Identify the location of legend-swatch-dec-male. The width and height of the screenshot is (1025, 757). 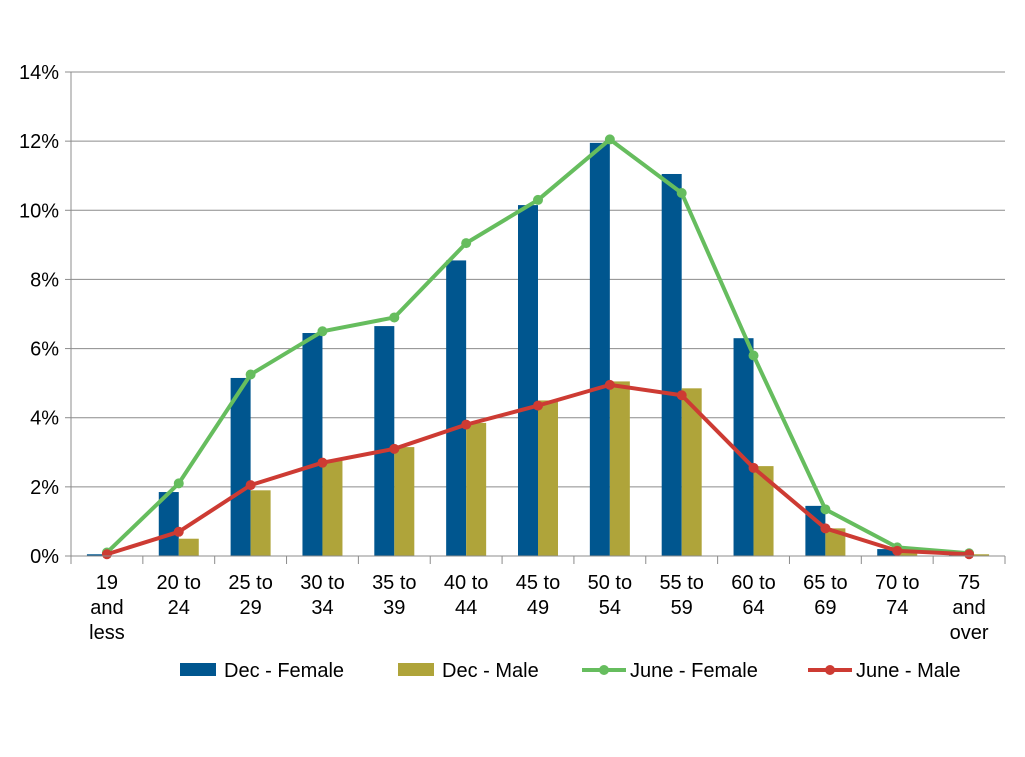
(416, 669).